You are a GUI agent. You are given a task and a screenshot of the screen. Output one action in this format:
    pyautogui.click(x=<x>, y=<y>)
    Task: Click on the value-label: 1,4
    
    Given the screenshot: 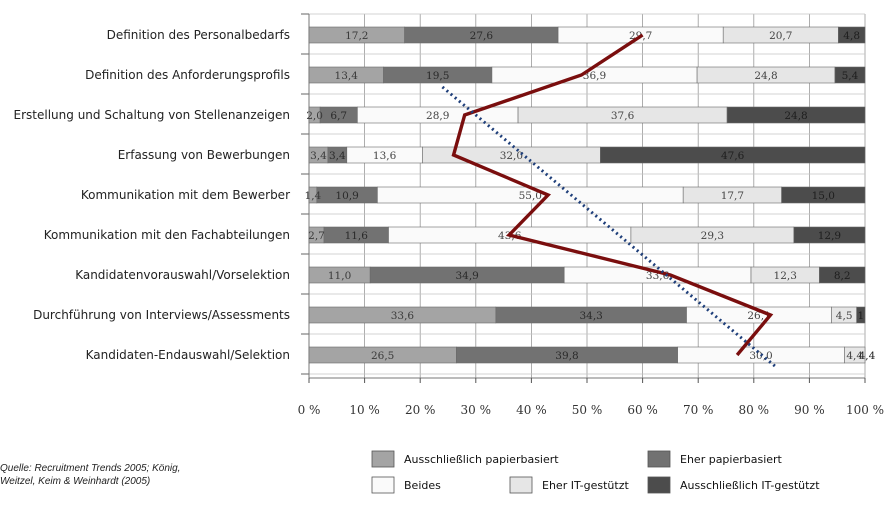 What is the action you would take?
    pyautogui.click(x=313, y=196)
    